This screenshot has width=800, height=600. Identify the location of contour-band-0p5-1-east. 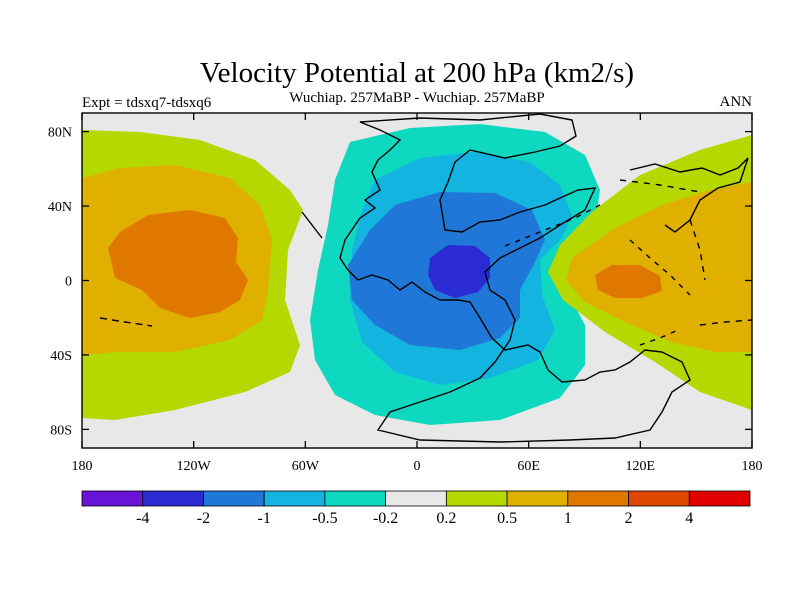
(659, 267).